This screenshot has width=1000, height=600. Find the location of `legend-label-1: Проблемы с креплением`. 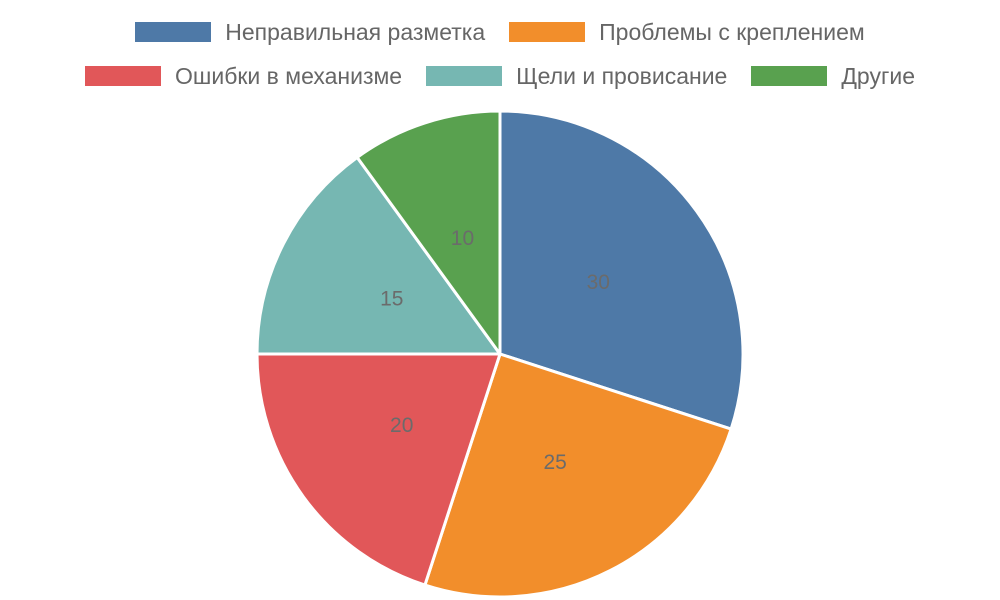

legend-label-1: Проблемы с креплением is located at coordinates (732, 31).